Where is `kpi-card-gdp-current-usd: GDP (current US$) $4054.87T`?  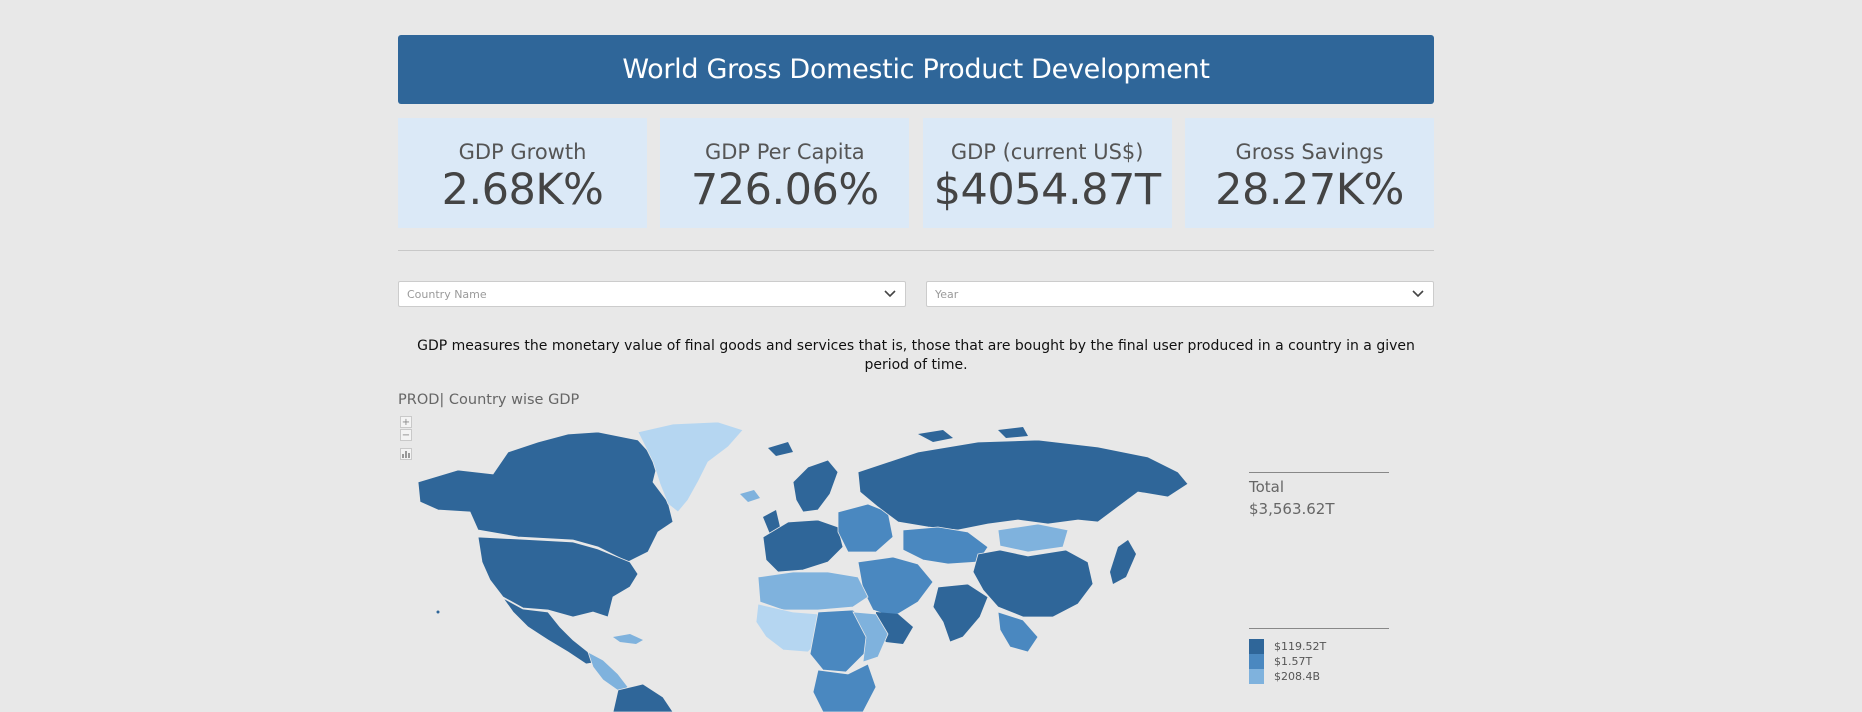
kpi-card-gdp-current-usd: GDP (current US$) $4054.87T is located at coordinates (1047, 173).